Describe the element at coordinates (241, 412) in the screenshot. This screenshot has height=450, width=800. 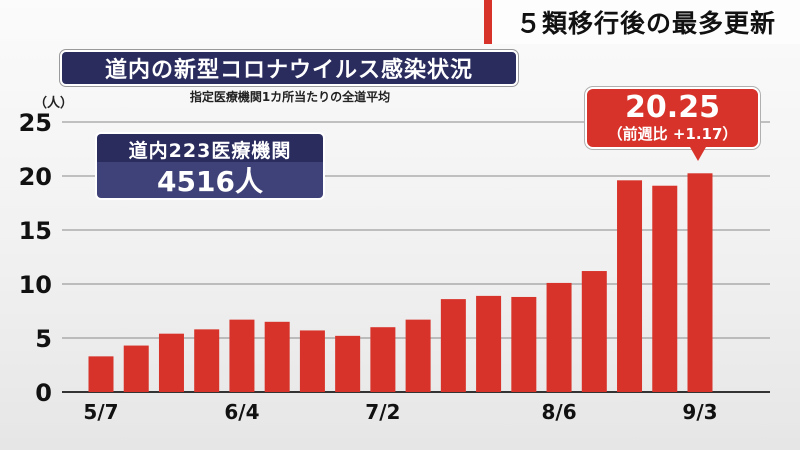
I see `x-tick-label-4: 6/4` at that location.